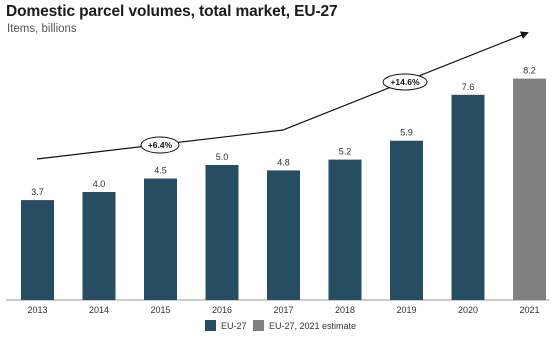 The image size is (555, 338). What do you see at coordinates (345, 152) in the screenshot?
I see `data-label-2018: 5.2` at bounding box center [345, 152].